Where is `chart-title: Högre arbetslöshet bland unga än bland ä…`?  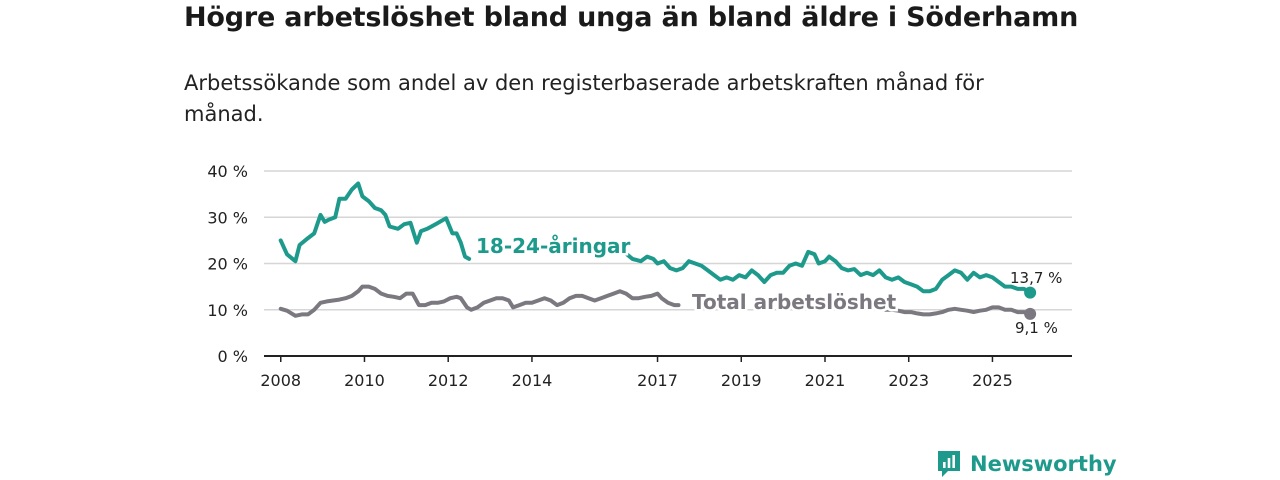 chart-title: Högre arbetslöshet bland unga än bland ä… is located at coordinates (631, 17).